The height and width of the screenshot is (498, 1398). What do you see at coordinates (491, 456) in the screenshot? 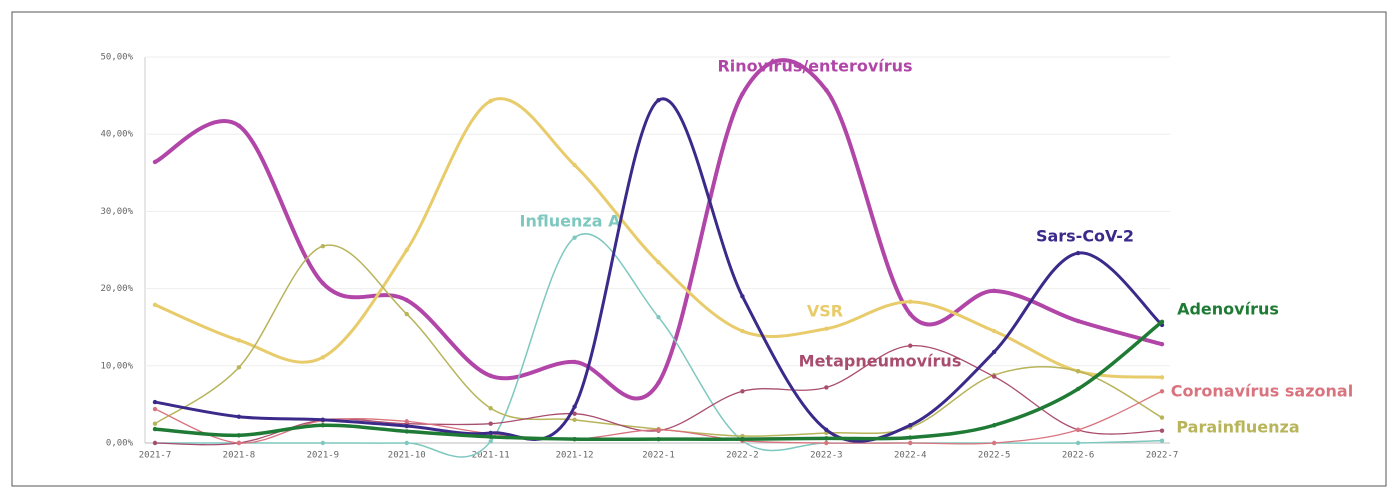
I see `x-tick-label: 2021-11` at bounding box center [491, 456].